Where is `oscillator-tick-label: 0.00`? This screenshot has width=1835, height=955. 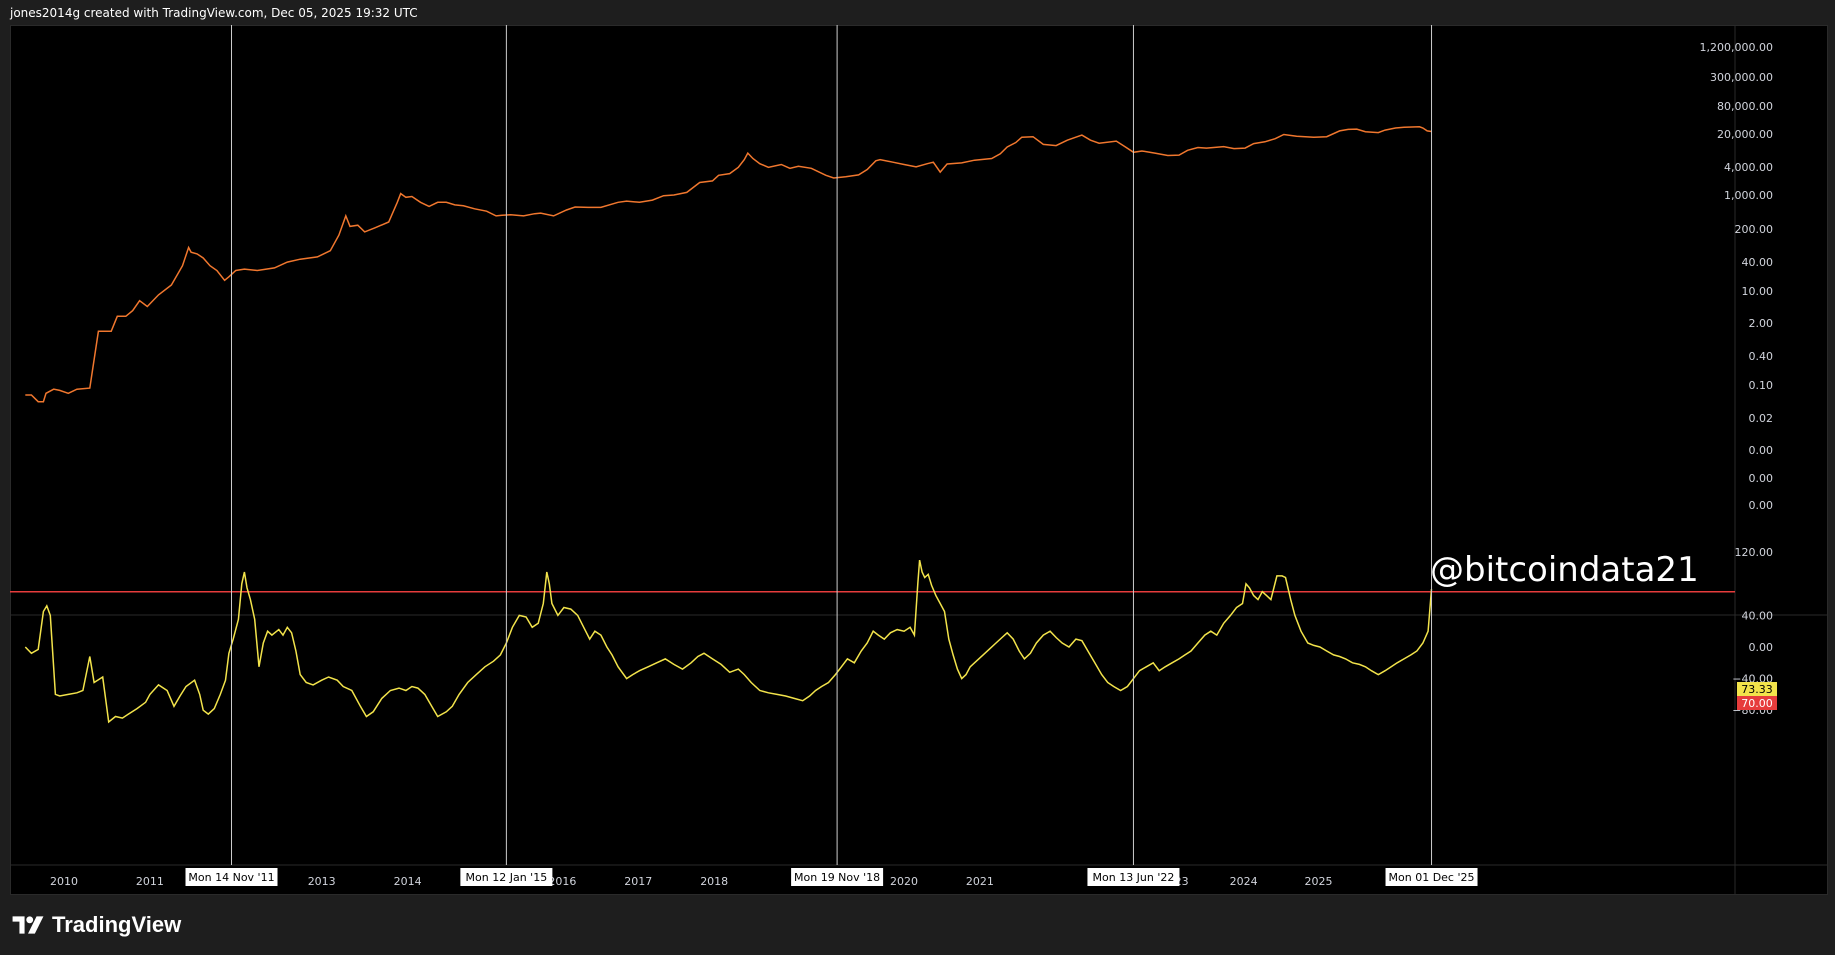 oscillator-tick-label: 0.00 is located at coordinates (1761, 647).